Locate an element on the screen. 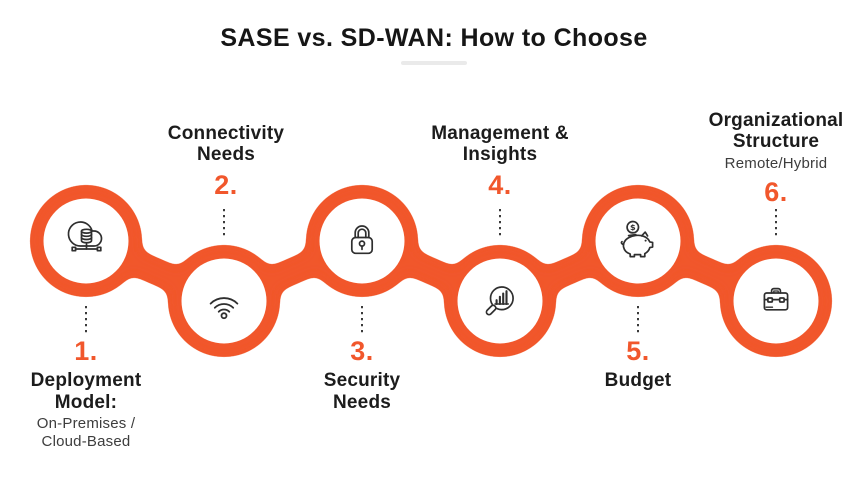  step-number: 4. is located at coordinates (500, 184).